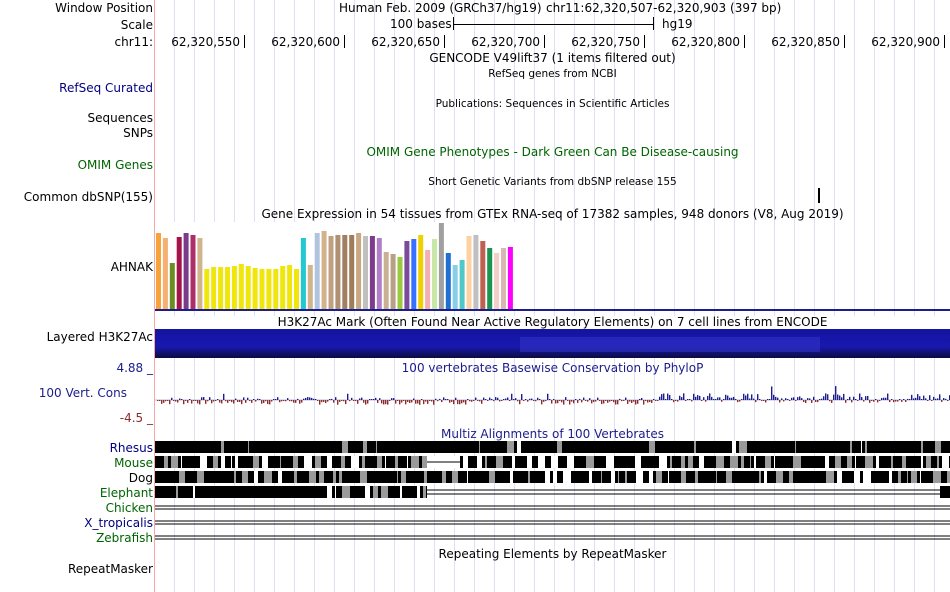 The image size is (950, 592). What do you see at coordinates (99, 337) in the screenshot?
I see `h3k27ac-track-label: Layered H3K27Ac` at bounding box center [99, 337].